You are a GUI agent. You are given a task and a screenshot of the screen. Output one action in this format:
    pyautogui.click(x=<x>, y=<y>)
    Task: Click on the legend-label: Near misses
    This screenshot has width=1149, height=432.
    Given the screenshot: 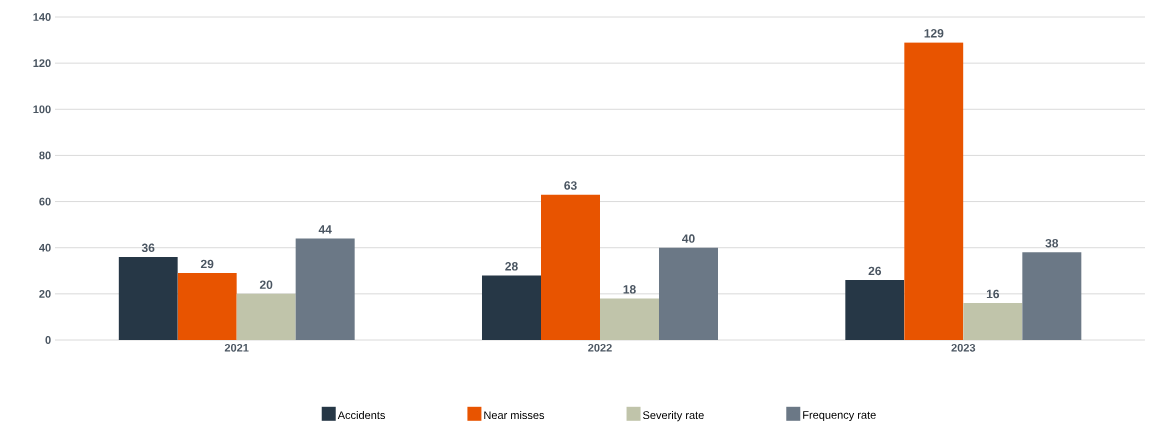 What is the action you would take?
    pyautogui.click(x=514, y=415)
    